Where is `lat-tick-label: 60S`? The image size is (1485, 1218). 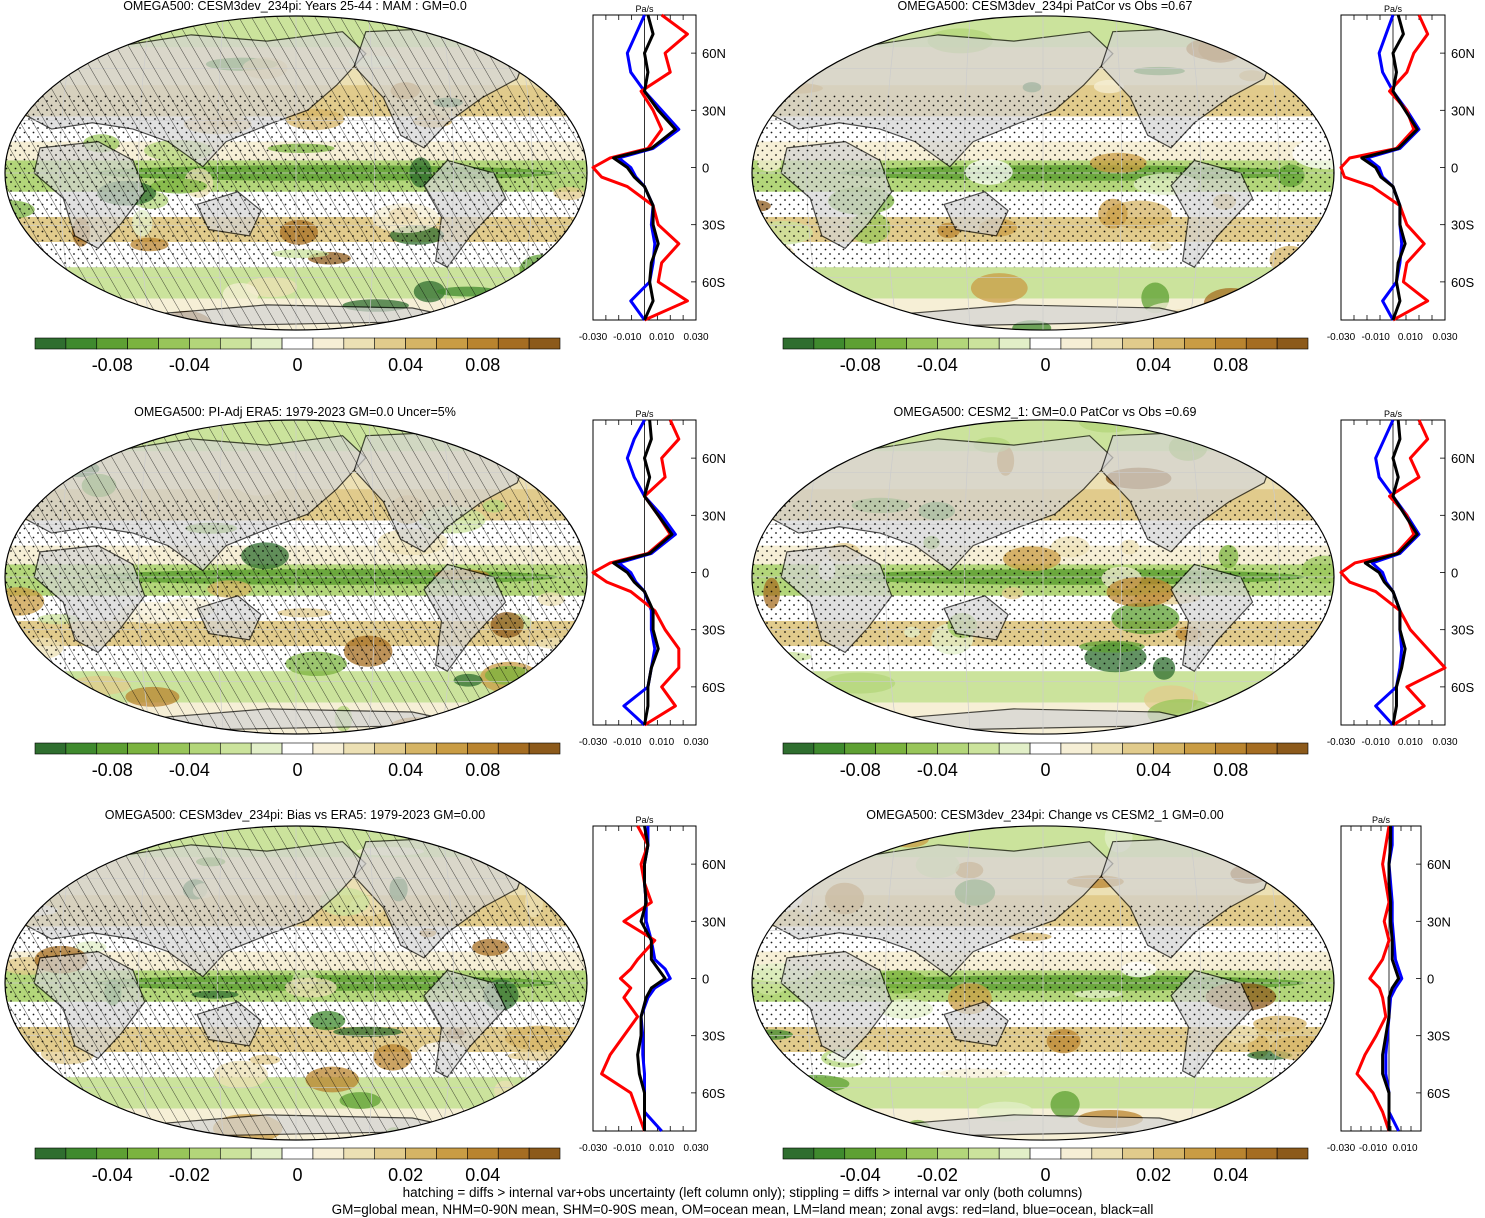 lat-tick-label: 60S is located at coordinates (713, 687).